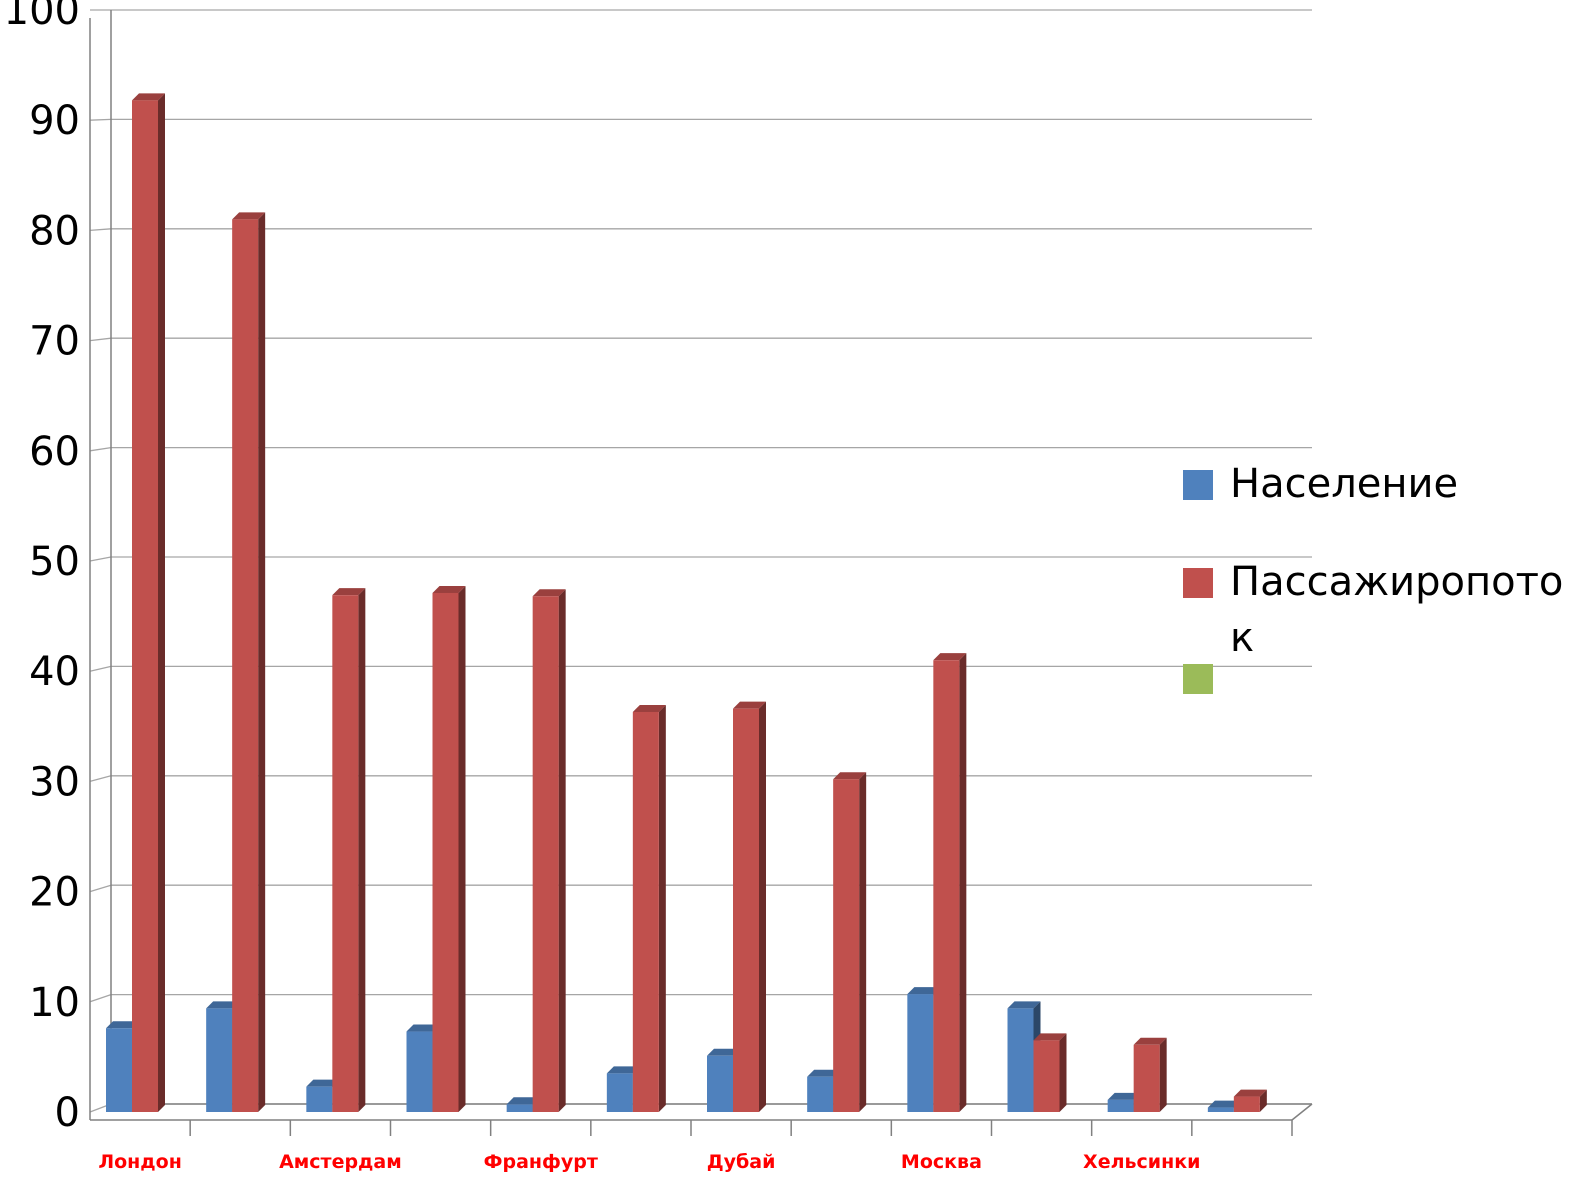  Describe the element at coordinates (140, 1162) in the screenshot. I see `x-category-label: Лондон` at that location.